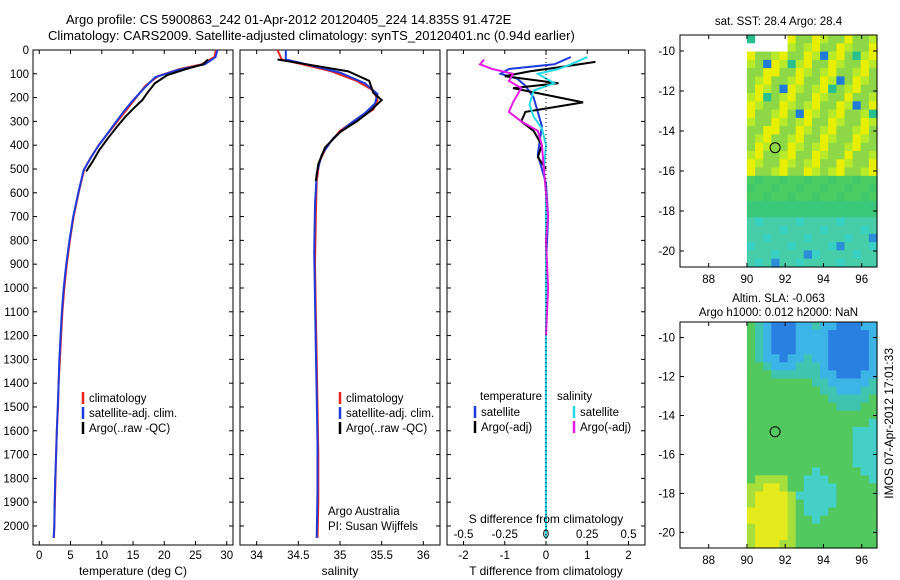 This screenshot has width=900, height=580. Describe the element at coordinates (16, 408) in the screenshot. I see `y-tick-label: 1500` at that location.